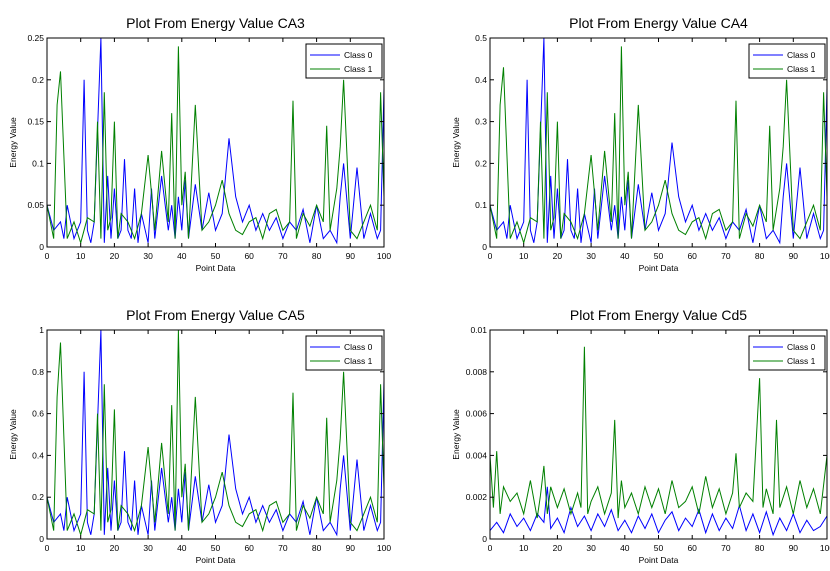  I want to click on y-tick-label: 0.3, so click(481, 122).